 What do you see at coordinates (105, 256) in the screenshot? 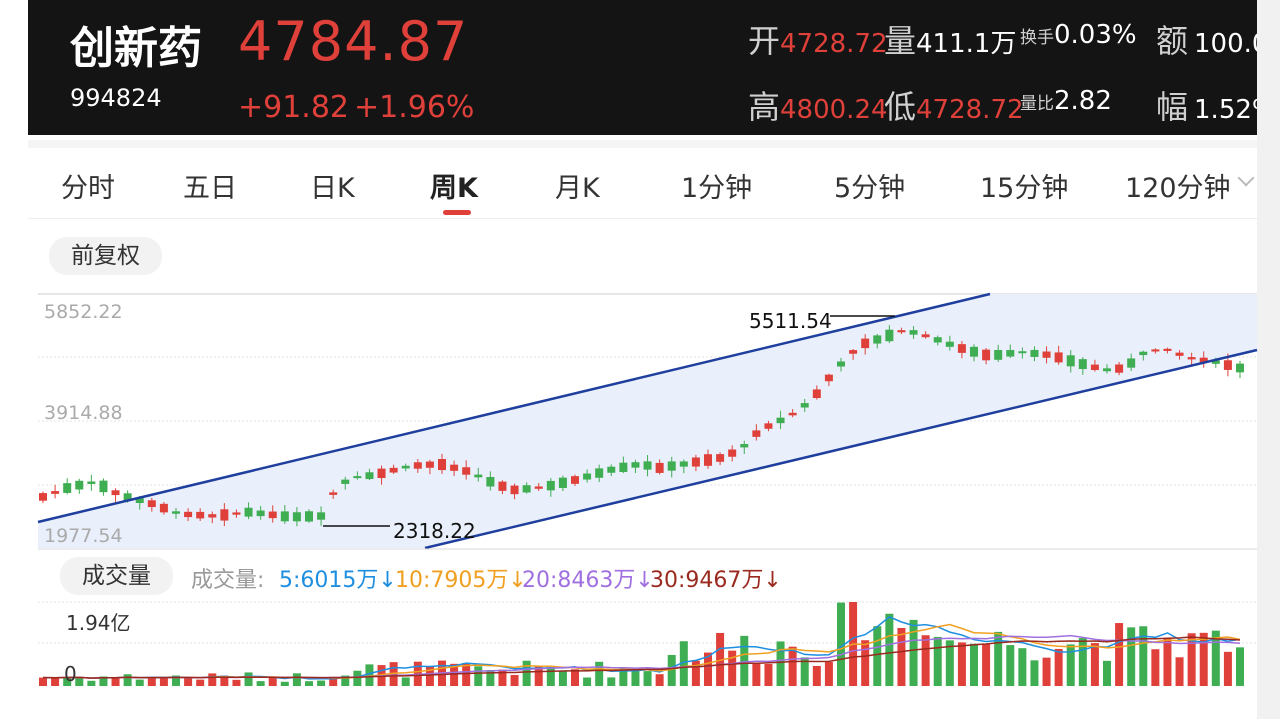
I see `adjust-button: 前复权` at bounding box center [105, 256].